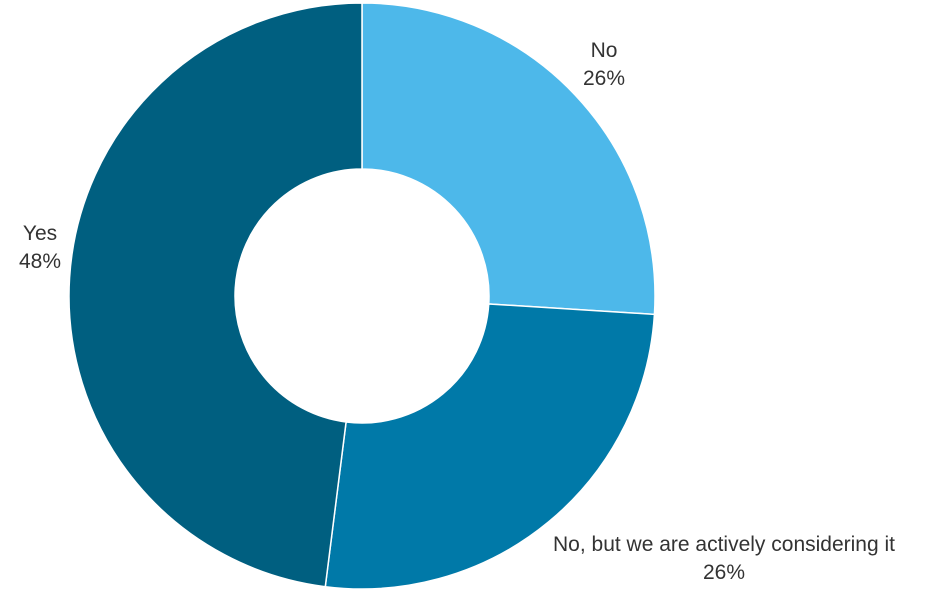  What do you see at coordinates (724, 544) in the screenshot?
I see `slice-label-considering: No, but we are actively considering it` at bounding box center [724, 544].